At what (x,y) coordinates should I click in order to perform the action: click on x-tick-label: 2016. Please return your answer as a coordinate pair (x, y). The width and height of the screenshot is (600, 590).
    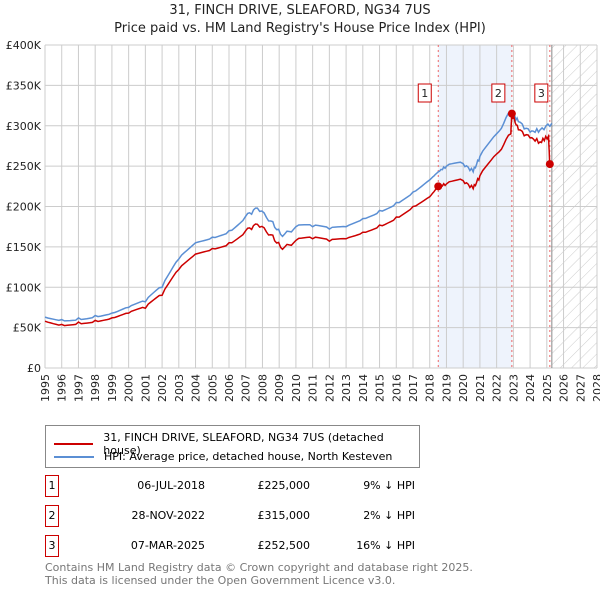
    Looking at the image, I should click on (396, 388).